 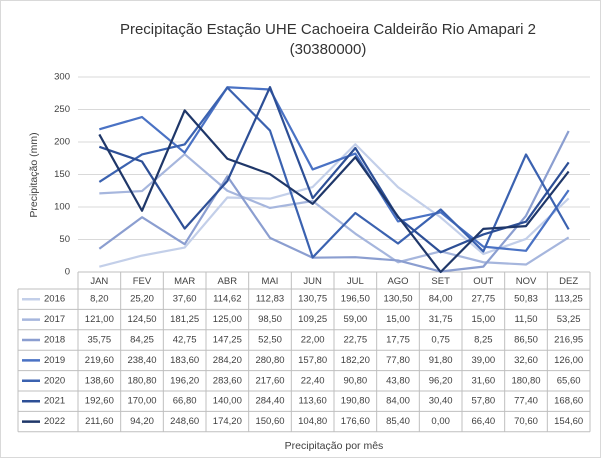 I want to click on x-tick-label: JUL, so click(x=355, y=281).